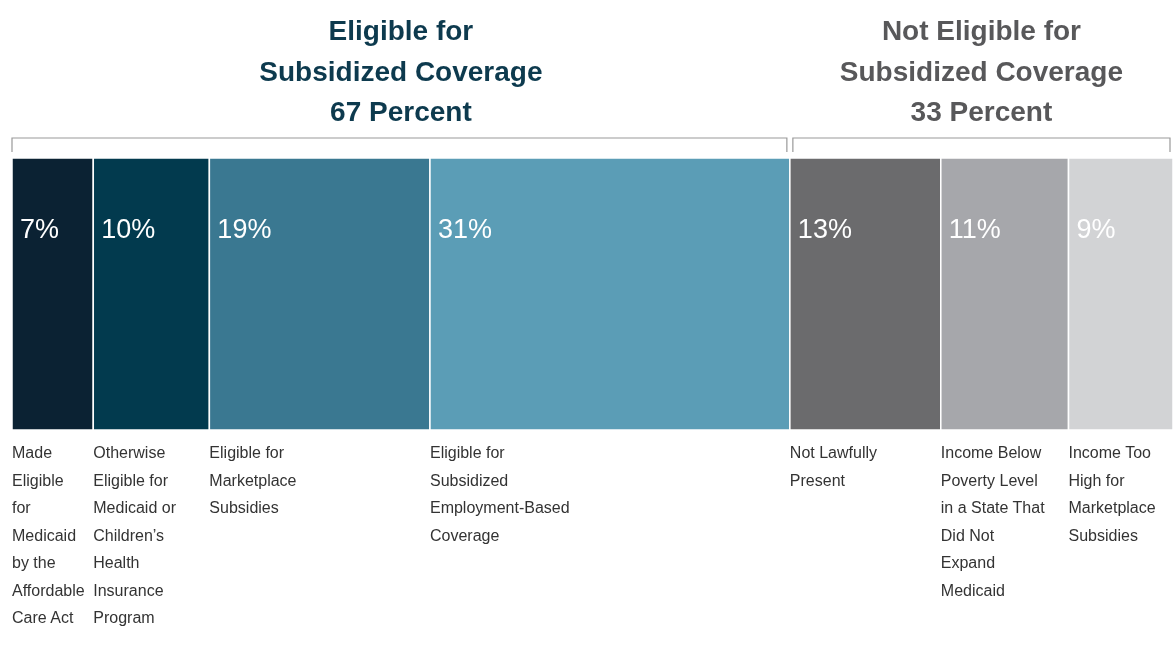 The image size is (1175, 660). What do you see at coordinates (499, 494) in the screenshot?
I see `series-label: Eligible for Subsidized Employment-Based Coverage` at bounding box center [499, 494].